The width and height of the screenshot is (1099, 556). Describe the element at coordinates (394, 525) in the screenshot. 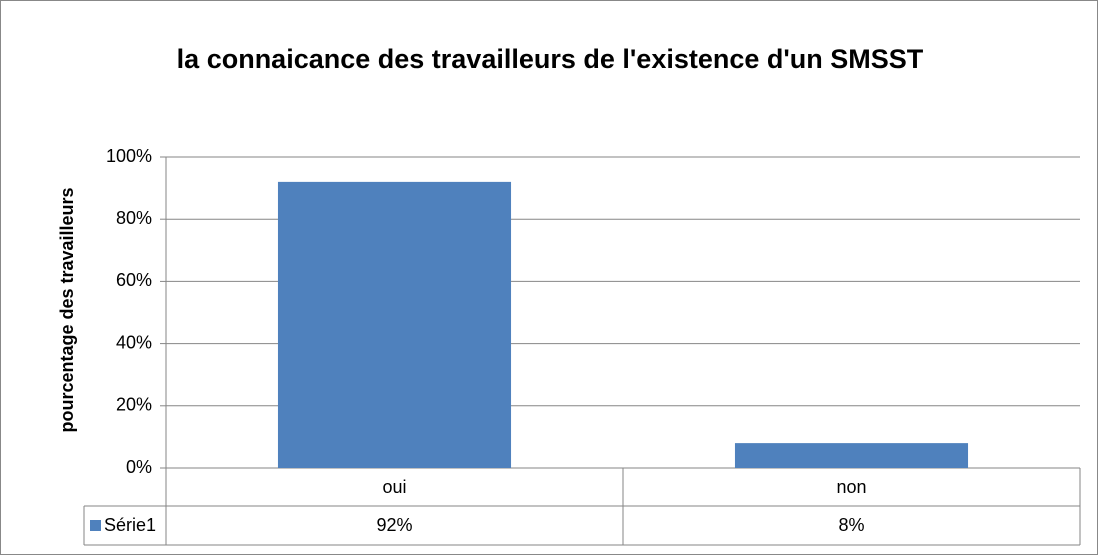

I see `value-label: 92%` at that location.